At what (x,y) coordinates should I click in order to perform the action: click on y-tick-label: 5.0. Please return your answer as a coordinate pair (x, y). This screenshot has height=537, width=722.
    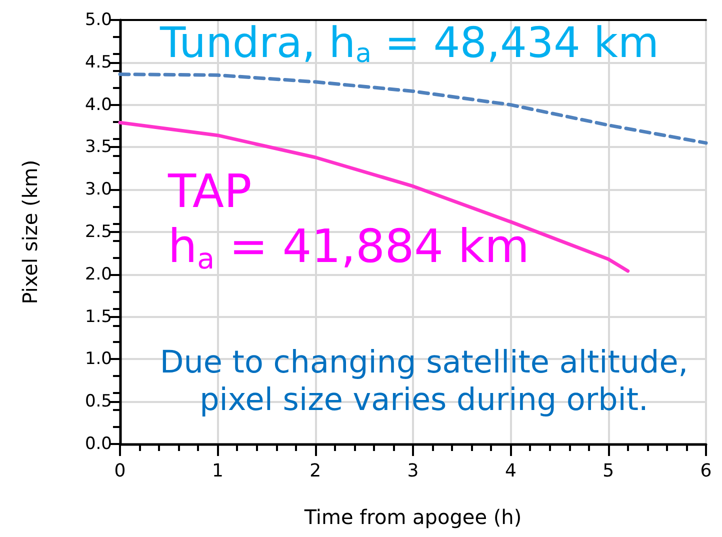
    Looking at the image, I should click on (98, 20).